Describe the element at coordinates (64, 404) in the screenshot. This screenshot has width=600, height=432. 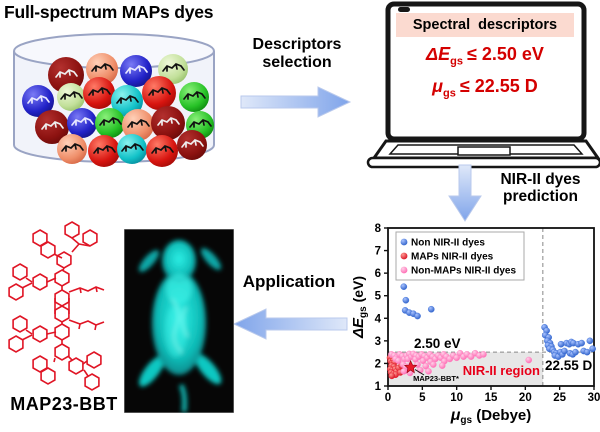
I see `molecule-name-label: MAP23-BBT` at that location.